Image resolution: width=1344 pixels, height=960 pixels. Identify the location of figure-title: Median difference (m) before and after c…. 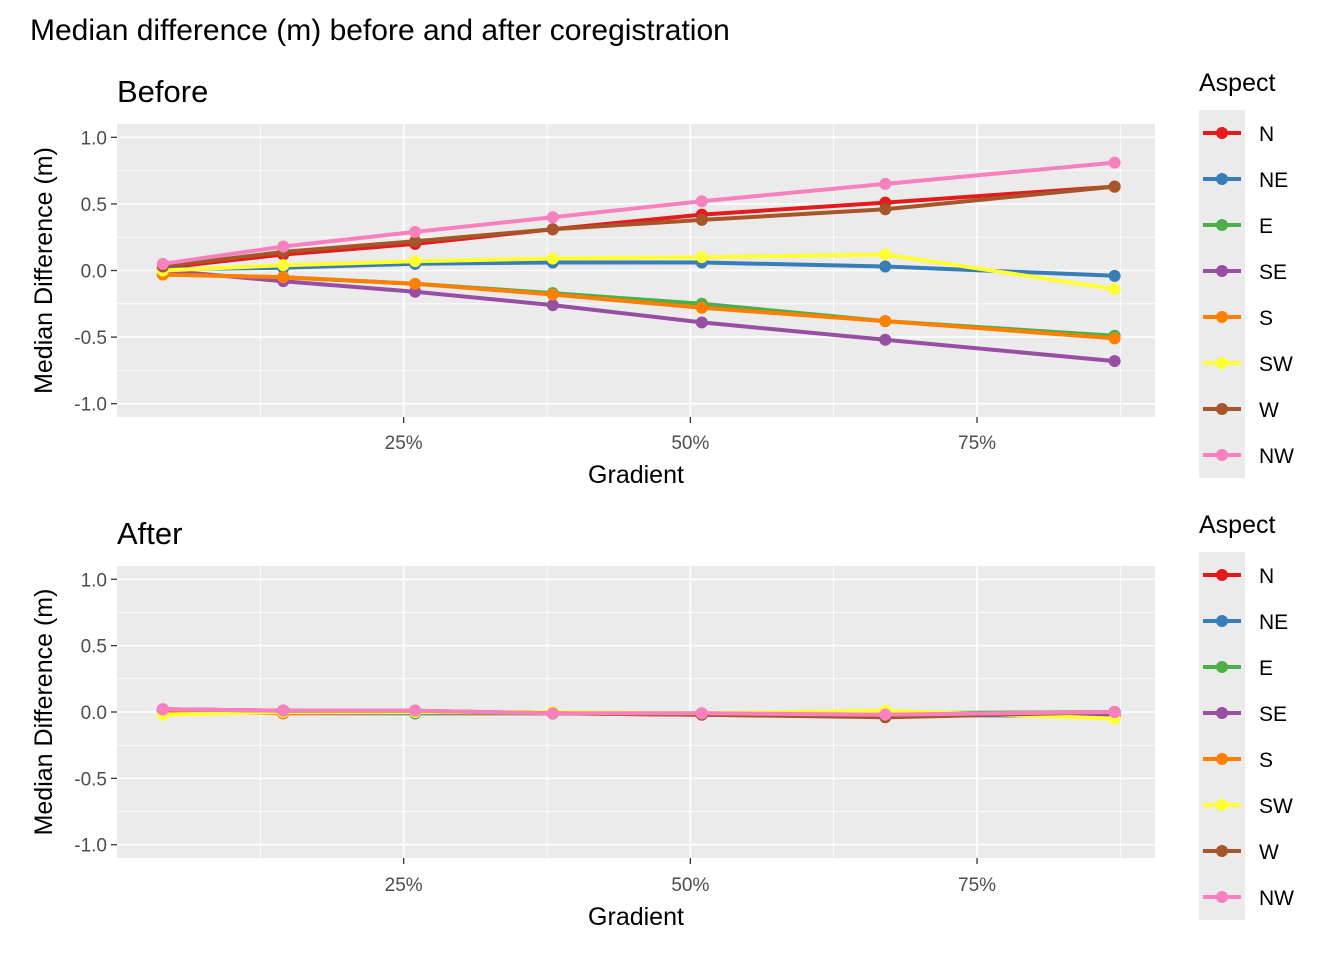
(380, 30).